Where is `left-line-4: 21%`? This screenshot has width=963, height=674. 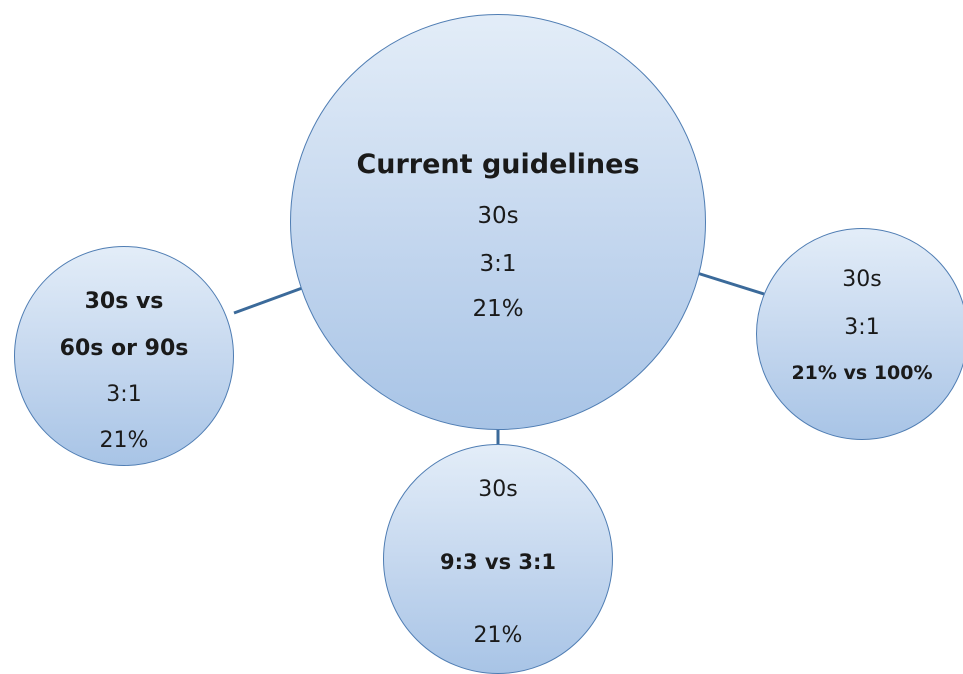
left-line-4: 21% is located at coordinates (124, 440).